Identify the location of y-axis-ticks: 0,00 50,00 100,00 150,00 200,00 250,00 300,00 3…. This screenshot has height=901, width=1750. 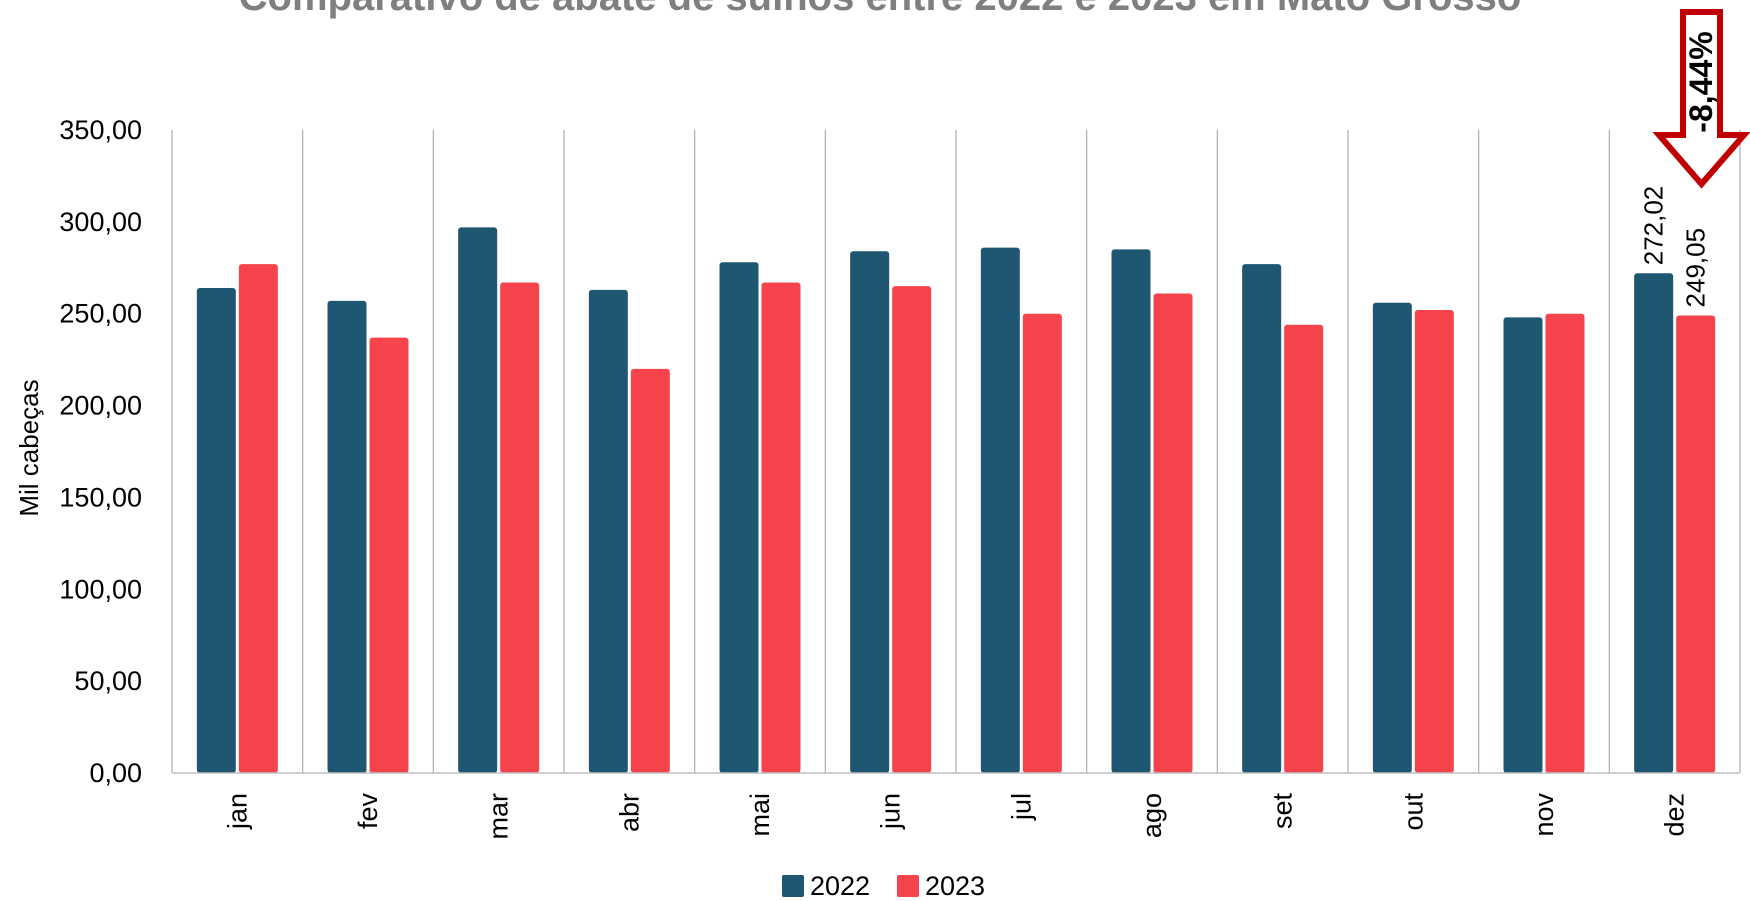
(100, 451).